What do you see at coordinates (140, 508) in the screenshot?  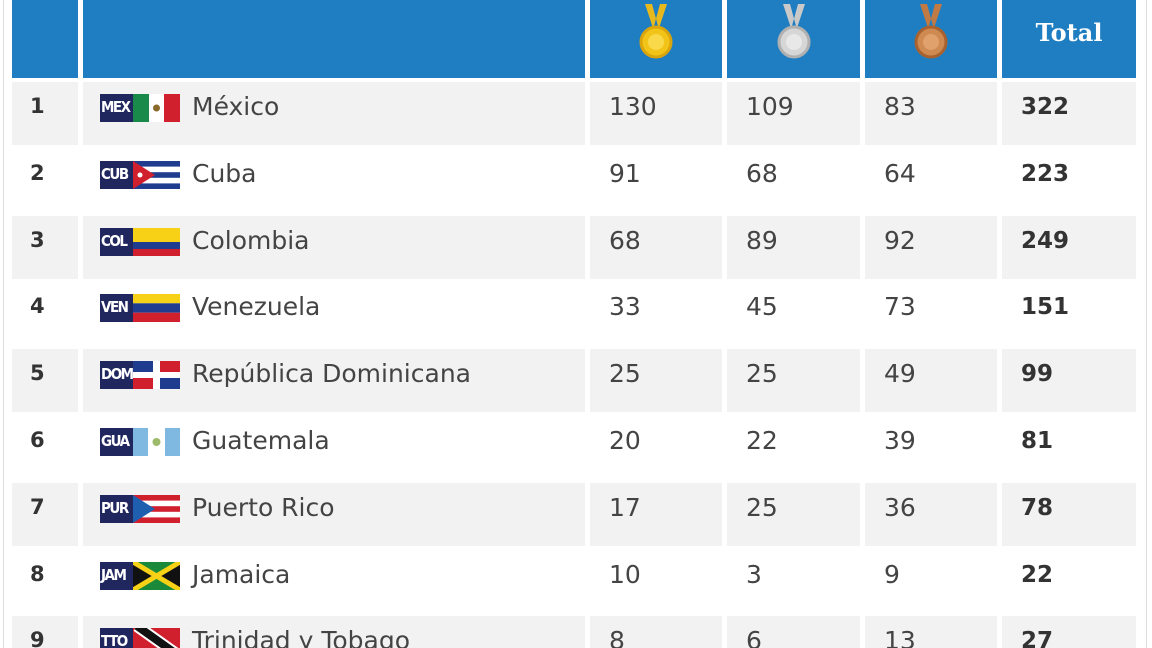 I see `country-flag-badge: PUR` at bounding box center [140, 508].